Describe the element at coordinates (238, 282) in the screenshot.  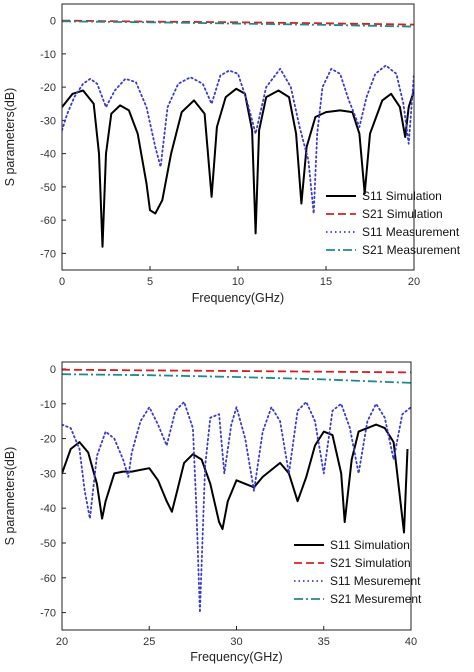
I see `x-tick-label: 10` at that location.